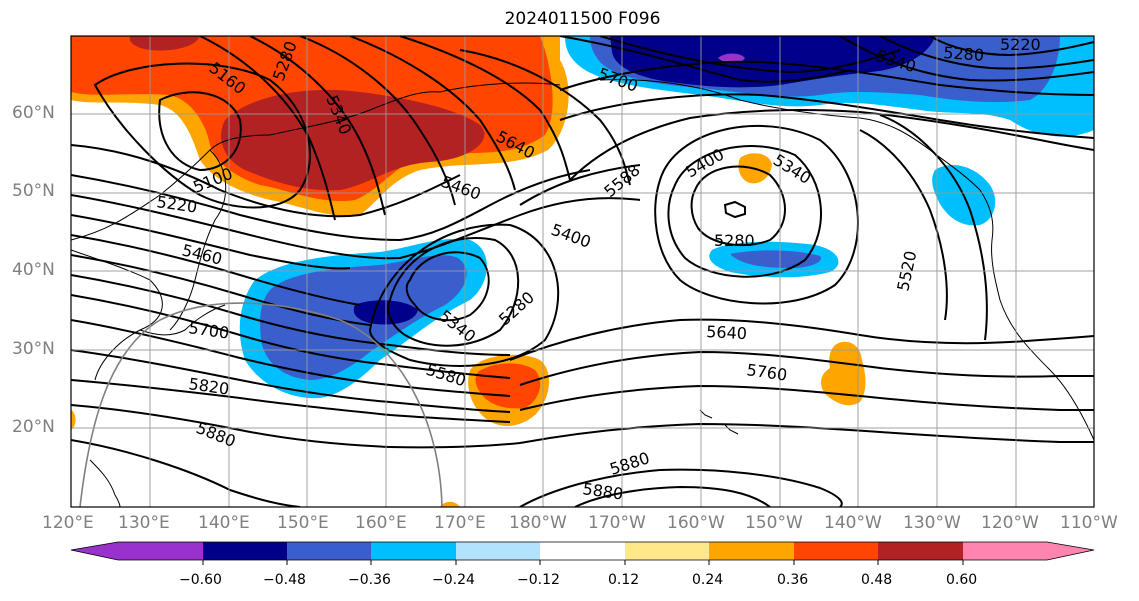  What do you see at coordinates (696, 523) in the screenshot?
I see `lon-label: 160°W` at bounding box center [696, 523].